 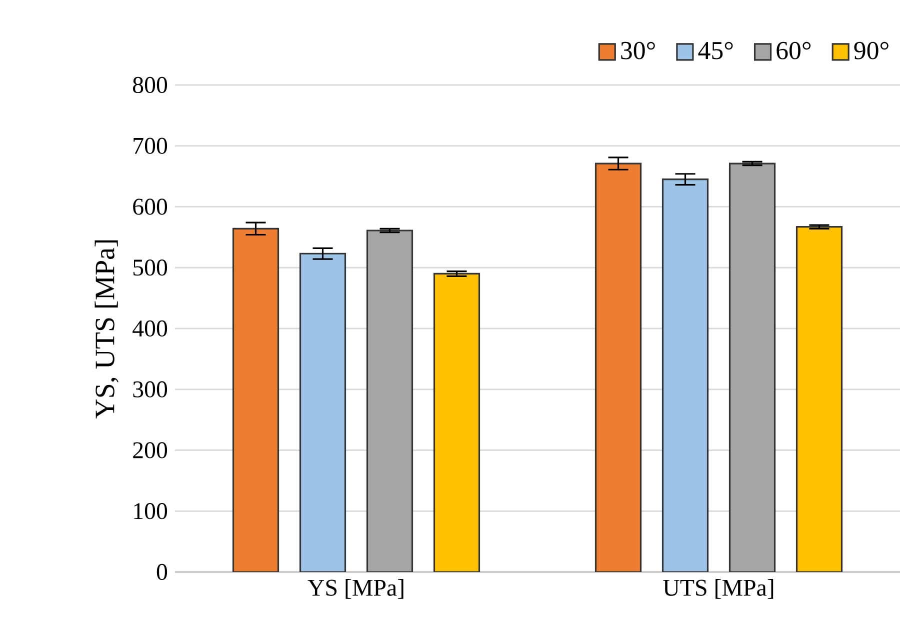 What do you see at coordinates (150, 85) in the screenshot?
I see `y-tick-label: 800` at bounding box center [150, 85].